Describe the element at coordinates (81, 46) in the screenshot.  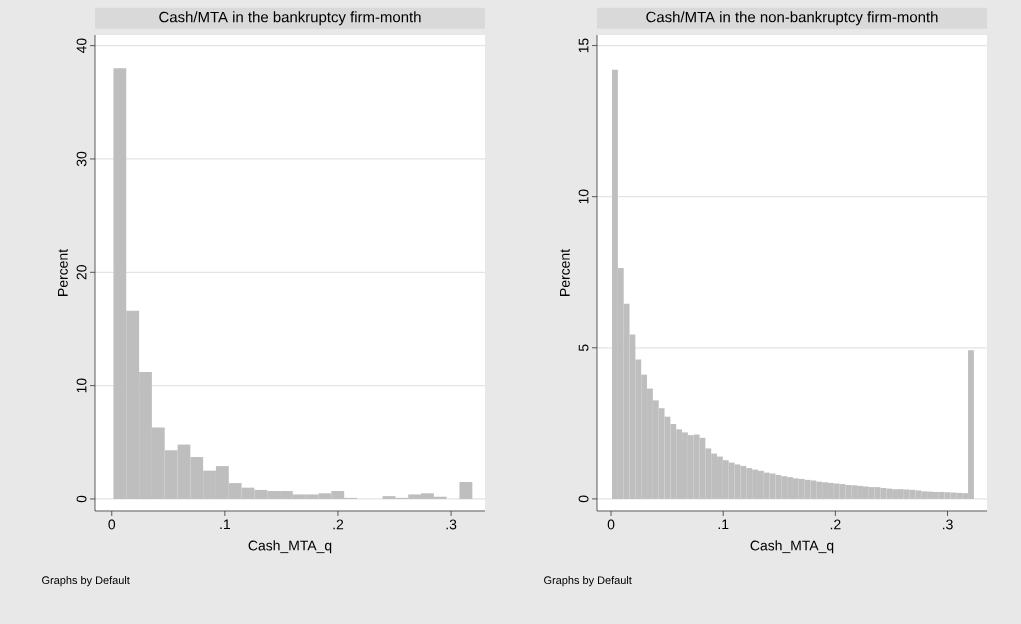
I see `y-tick-label: 40` at that location.